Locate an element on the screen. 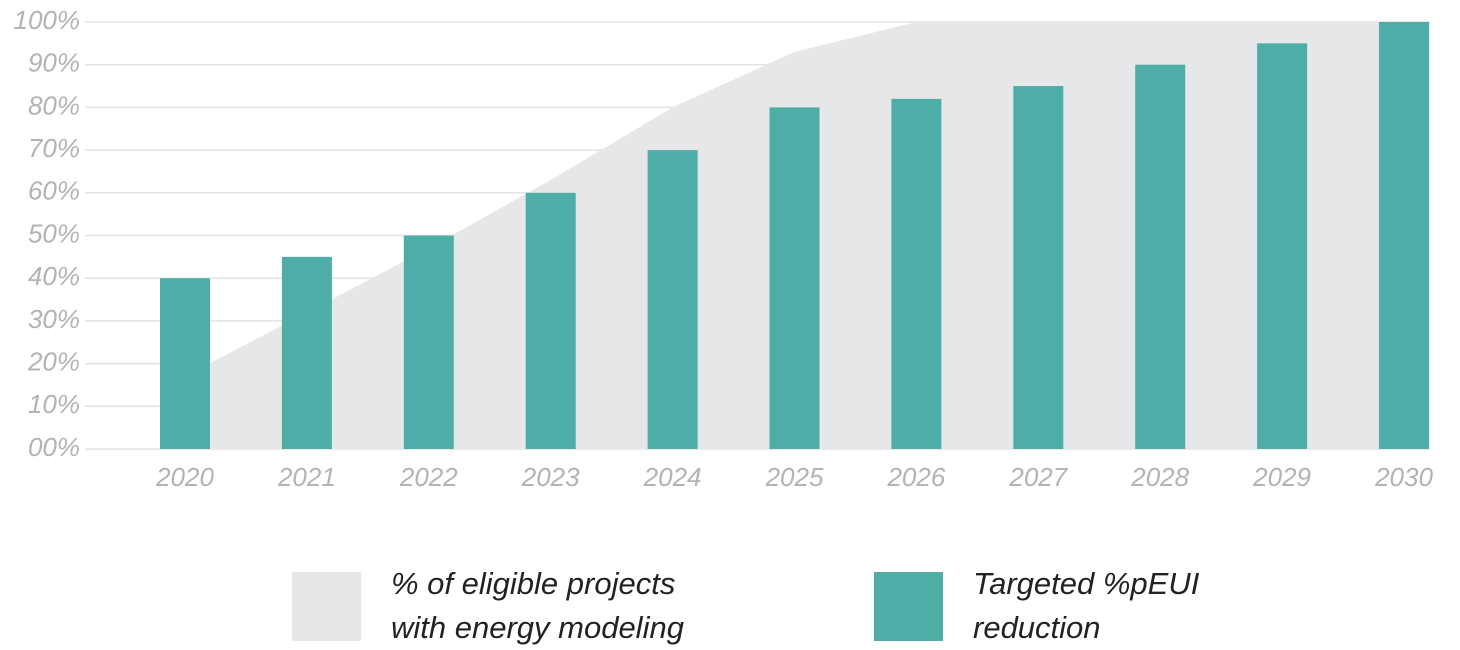 This screenshot has height=650, width=1460. y-tick-label: 40% is located at coordinates (54, 276).